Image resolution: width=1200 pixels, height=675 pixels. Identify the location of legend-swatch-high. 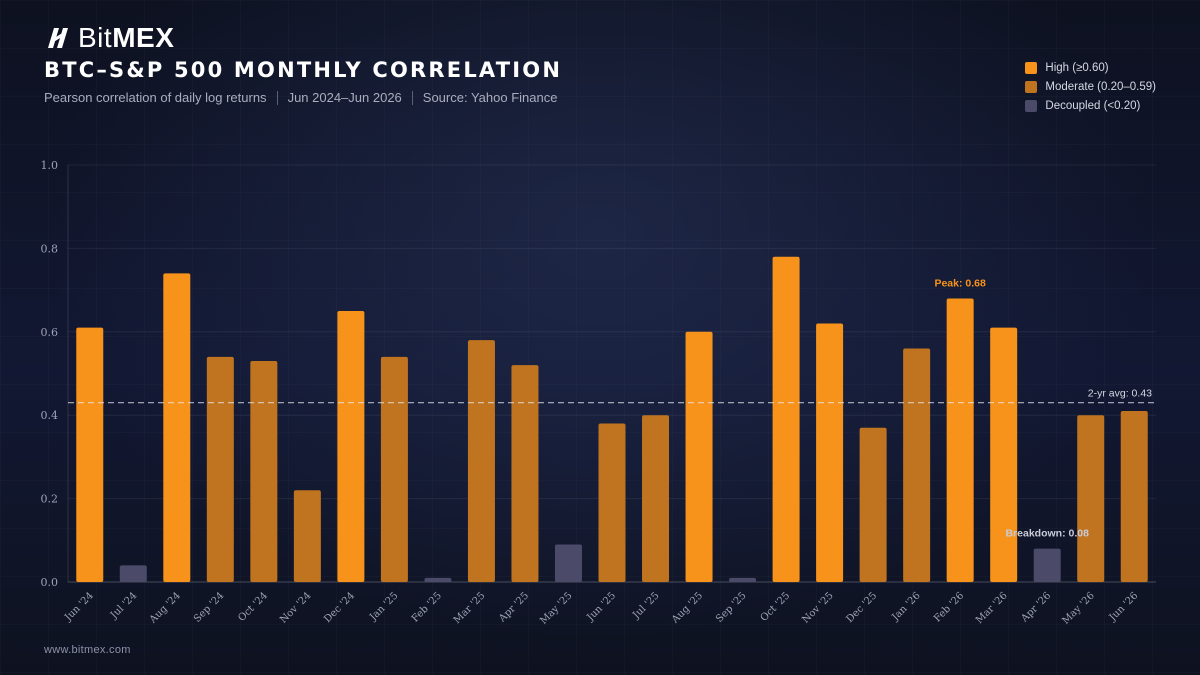
(1031, 68).